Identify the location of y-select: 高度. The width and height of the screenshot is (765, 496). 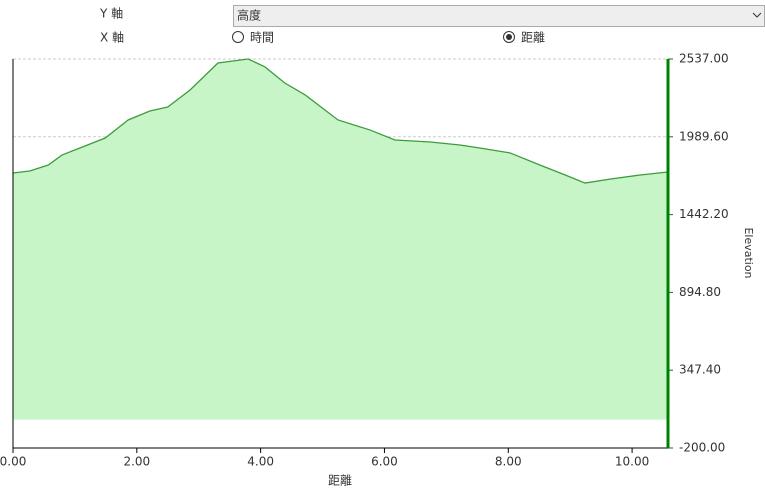
(499, 16).